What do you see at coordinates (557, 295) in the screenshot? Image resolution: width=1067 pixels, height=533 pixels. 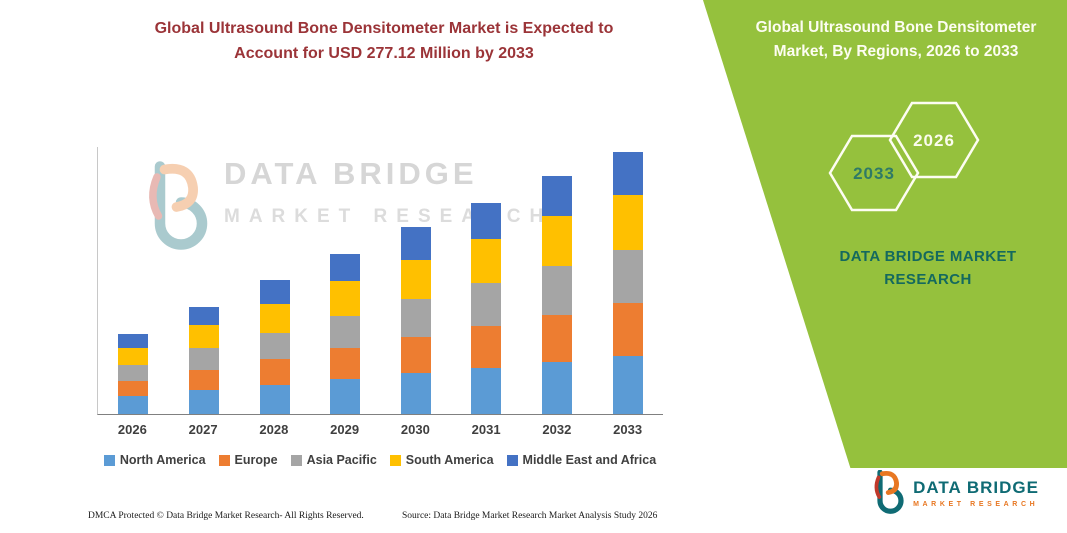 I see `bar-slot-2032` at bounding box center [557, 295].